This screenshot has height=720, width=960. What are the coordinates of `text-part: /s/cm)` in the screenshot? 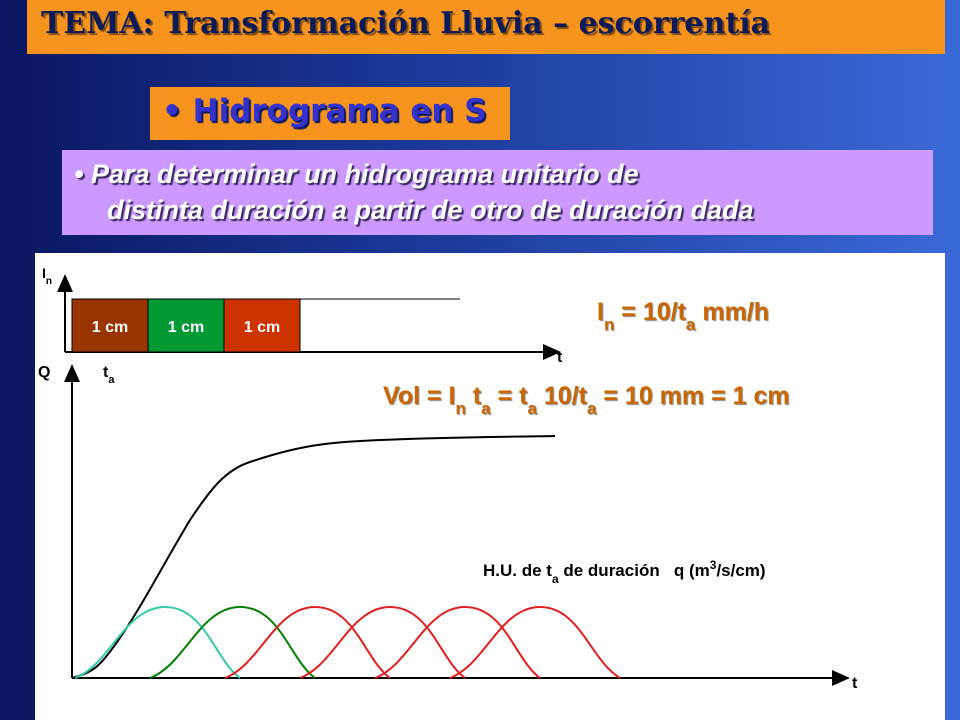 It's located at (740, 570).